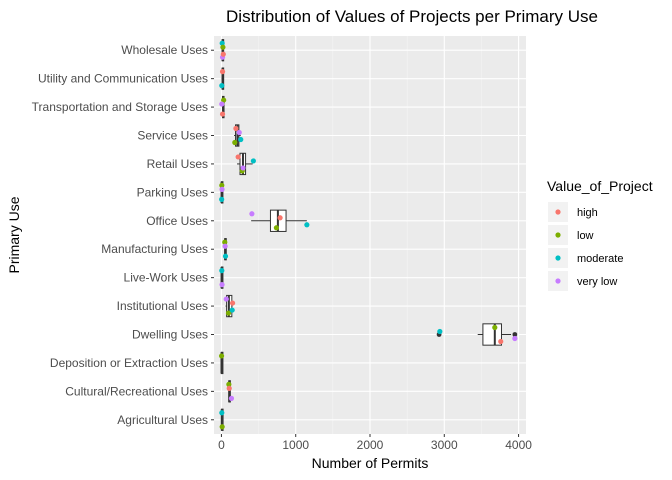 The height and width of the screenshot is (480, 672). Describe the element at coordinates (164, 50) in the screenshot. I see `y-tick-label: Wholesale Uses` at that location.